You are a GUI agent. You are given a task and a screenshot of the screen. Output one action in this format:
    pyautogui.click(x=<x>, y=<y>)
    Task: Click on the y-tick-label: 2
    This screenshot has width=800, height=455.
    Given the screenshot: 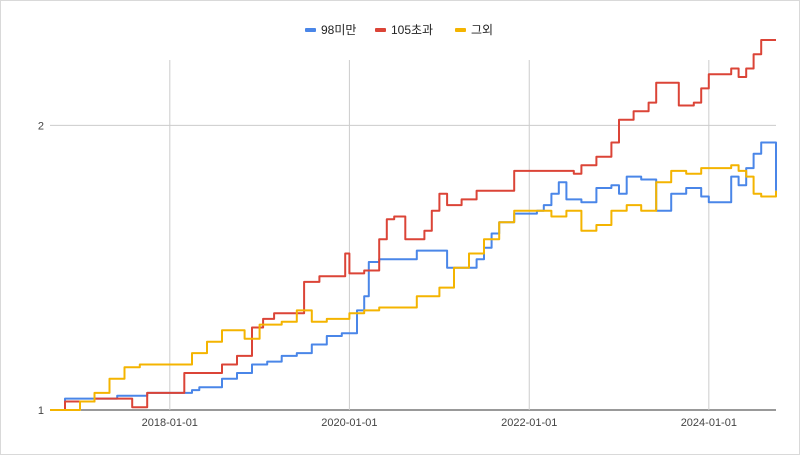 What is the action you would take?
    pyautogui.click(x=41, y=126)
    